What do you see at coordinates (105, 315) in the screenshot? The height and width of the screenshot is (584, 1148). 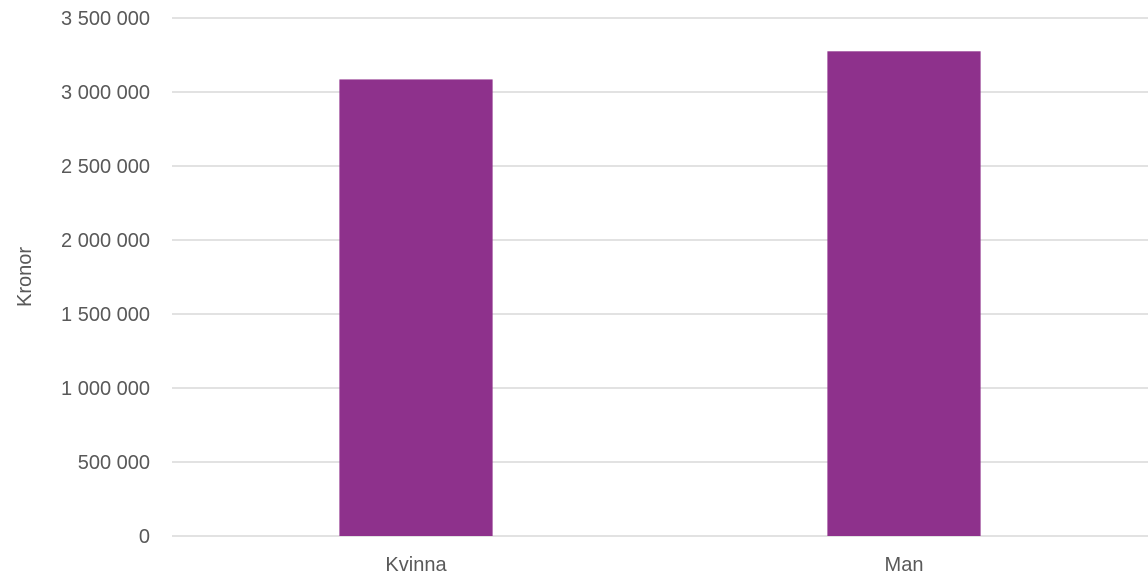 I see `y-tick-label: 1 500 000` at bounding box center [105, 315].